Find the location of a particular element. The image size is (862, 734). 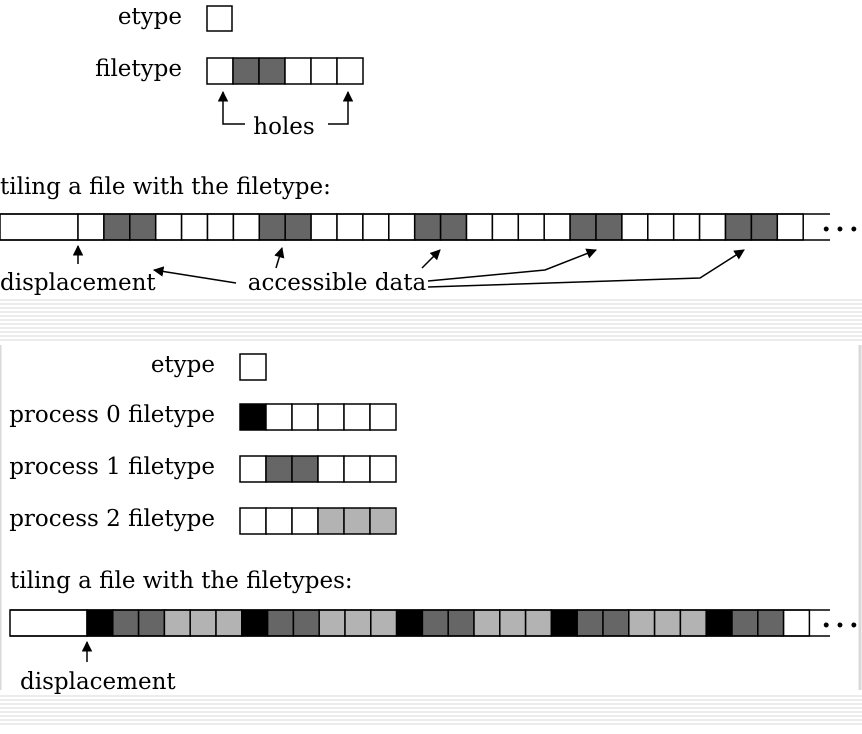

process-2-label: process 2 filetype is located at coordinates (112, 519).